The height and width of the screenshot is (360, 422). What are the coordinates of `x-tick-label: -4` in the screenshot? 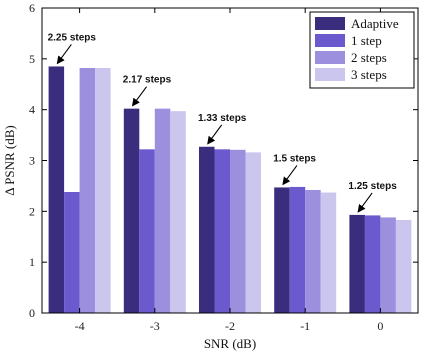 It's located at (80, 326).